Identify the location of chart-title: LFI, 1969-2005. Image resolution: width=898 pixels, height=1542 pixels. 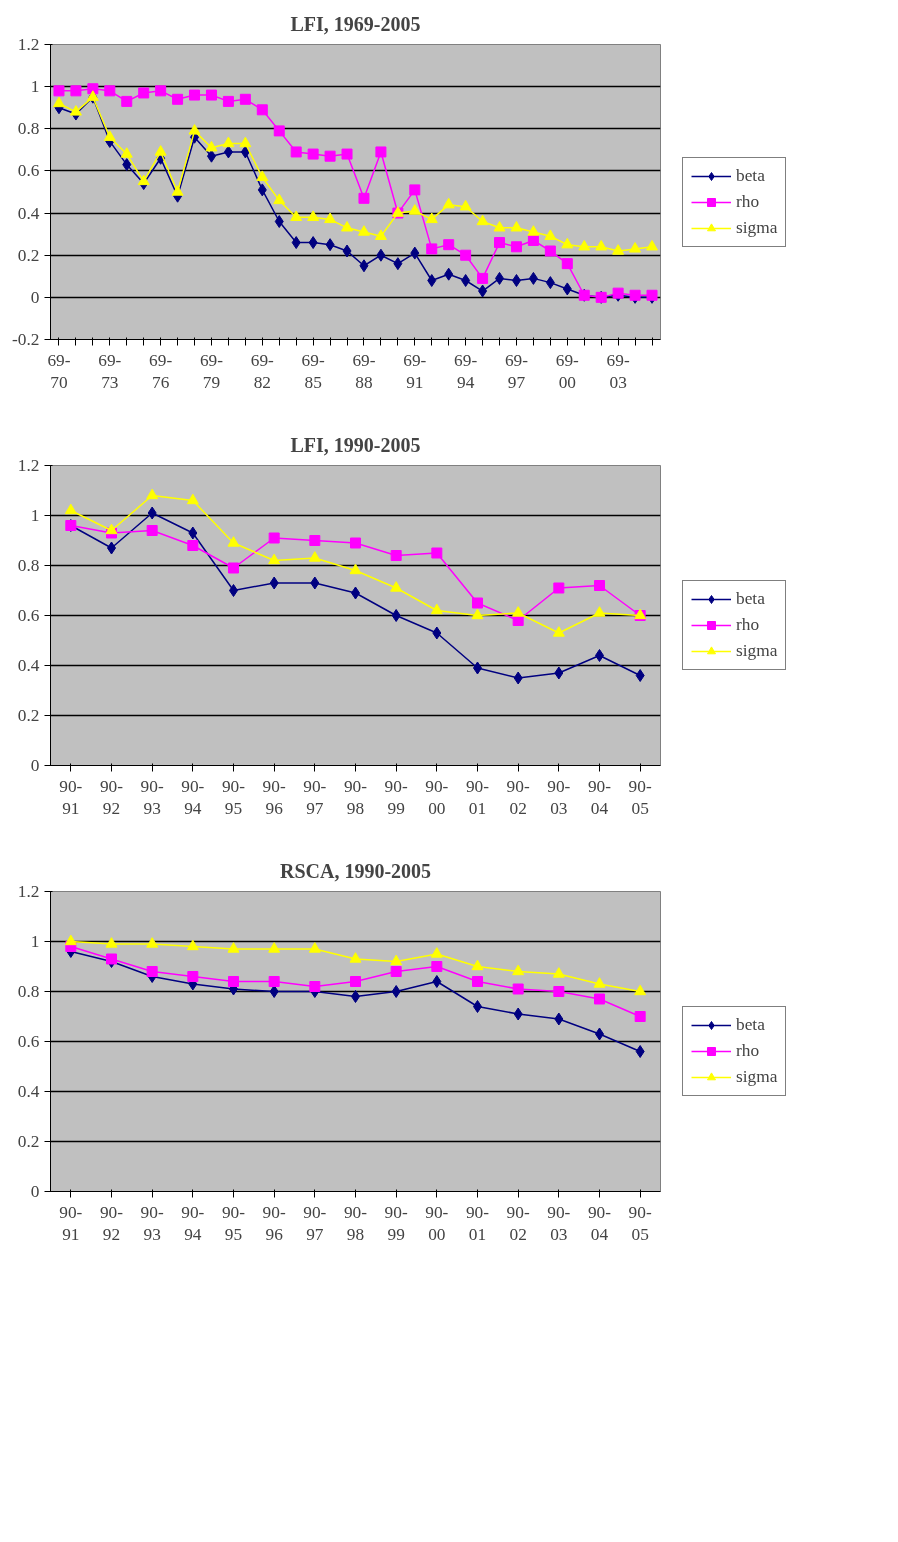
(355, 23).